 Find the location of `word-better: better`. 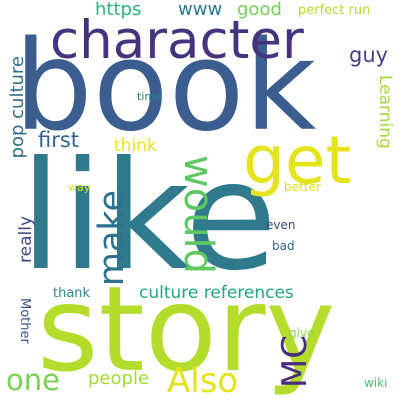

word-better: better is located at coordinates (302, 187).